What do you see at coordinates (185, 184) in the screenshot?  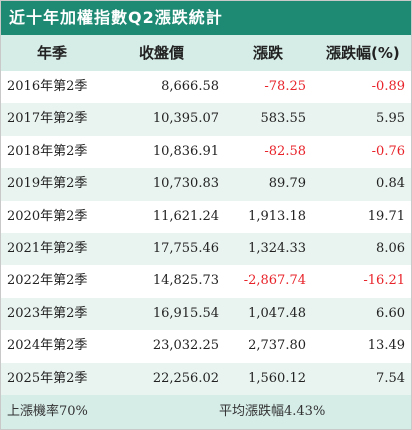 I see `cell-close: 10,730.83` at bounding box center [185, 184].